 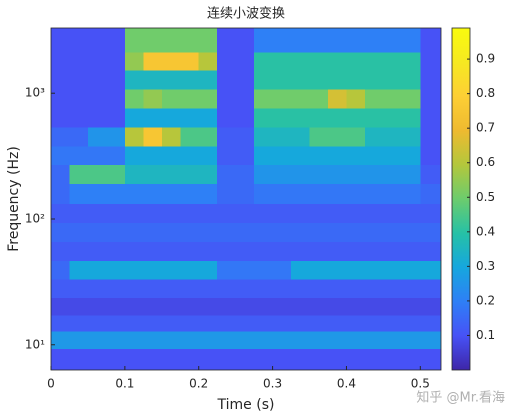 What do you see at coordinates (485, 162) in the screenshot?
I see `colorbar-tick-label: 0.6` at bounding box center [485, 162].